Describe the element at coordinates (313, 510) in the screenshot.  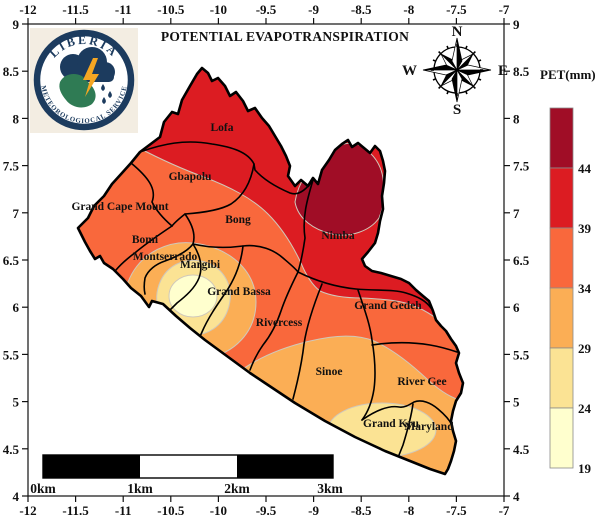
I see `axis-tick-label-bottom: -9` at that location.